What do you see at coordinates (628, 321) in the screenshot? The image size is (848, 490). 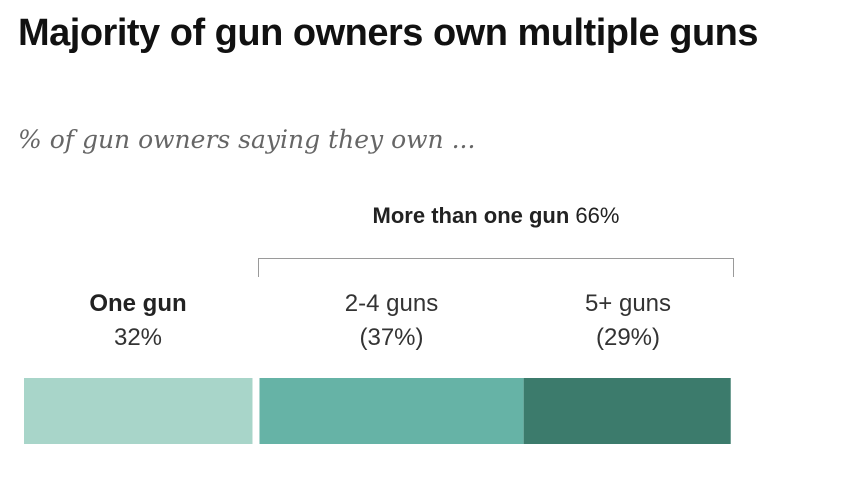 I see `category-label-5-plus-guns: 5+ guns (29%)` at bounding box center [628, 321].